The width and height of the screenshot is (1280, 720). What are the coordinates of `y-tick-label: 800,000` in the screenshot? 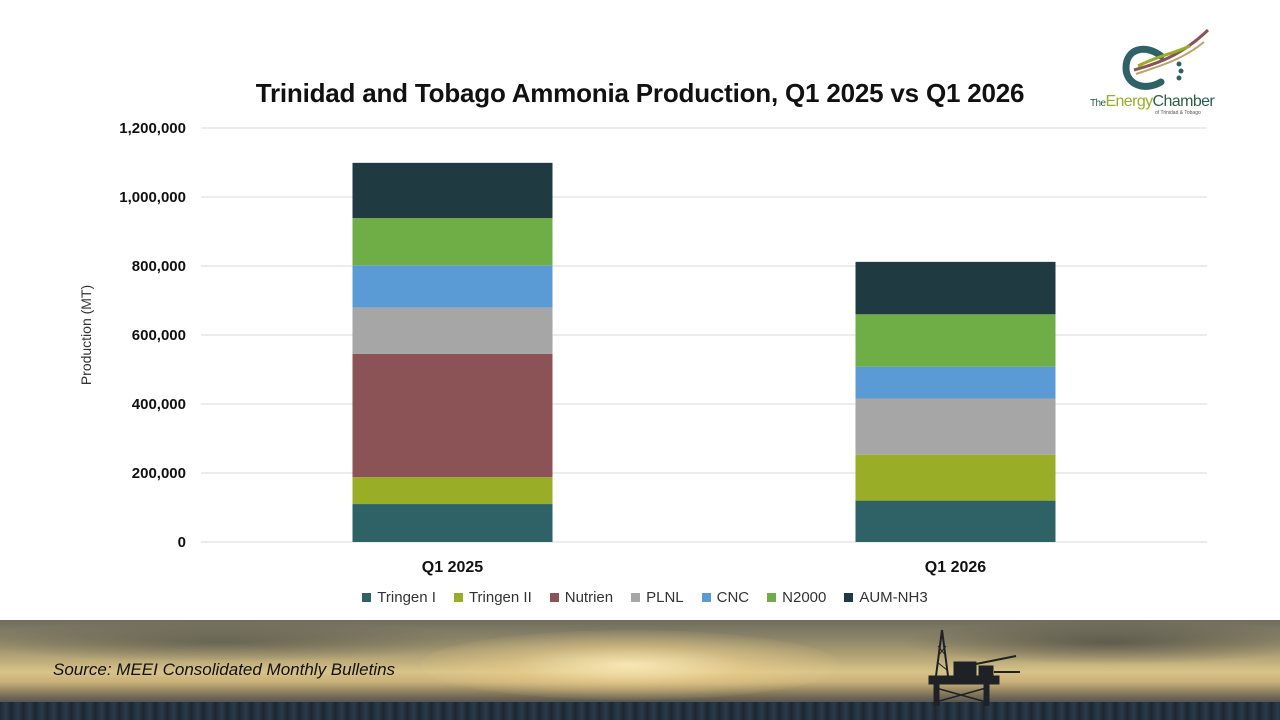 It's located at (159, 266).